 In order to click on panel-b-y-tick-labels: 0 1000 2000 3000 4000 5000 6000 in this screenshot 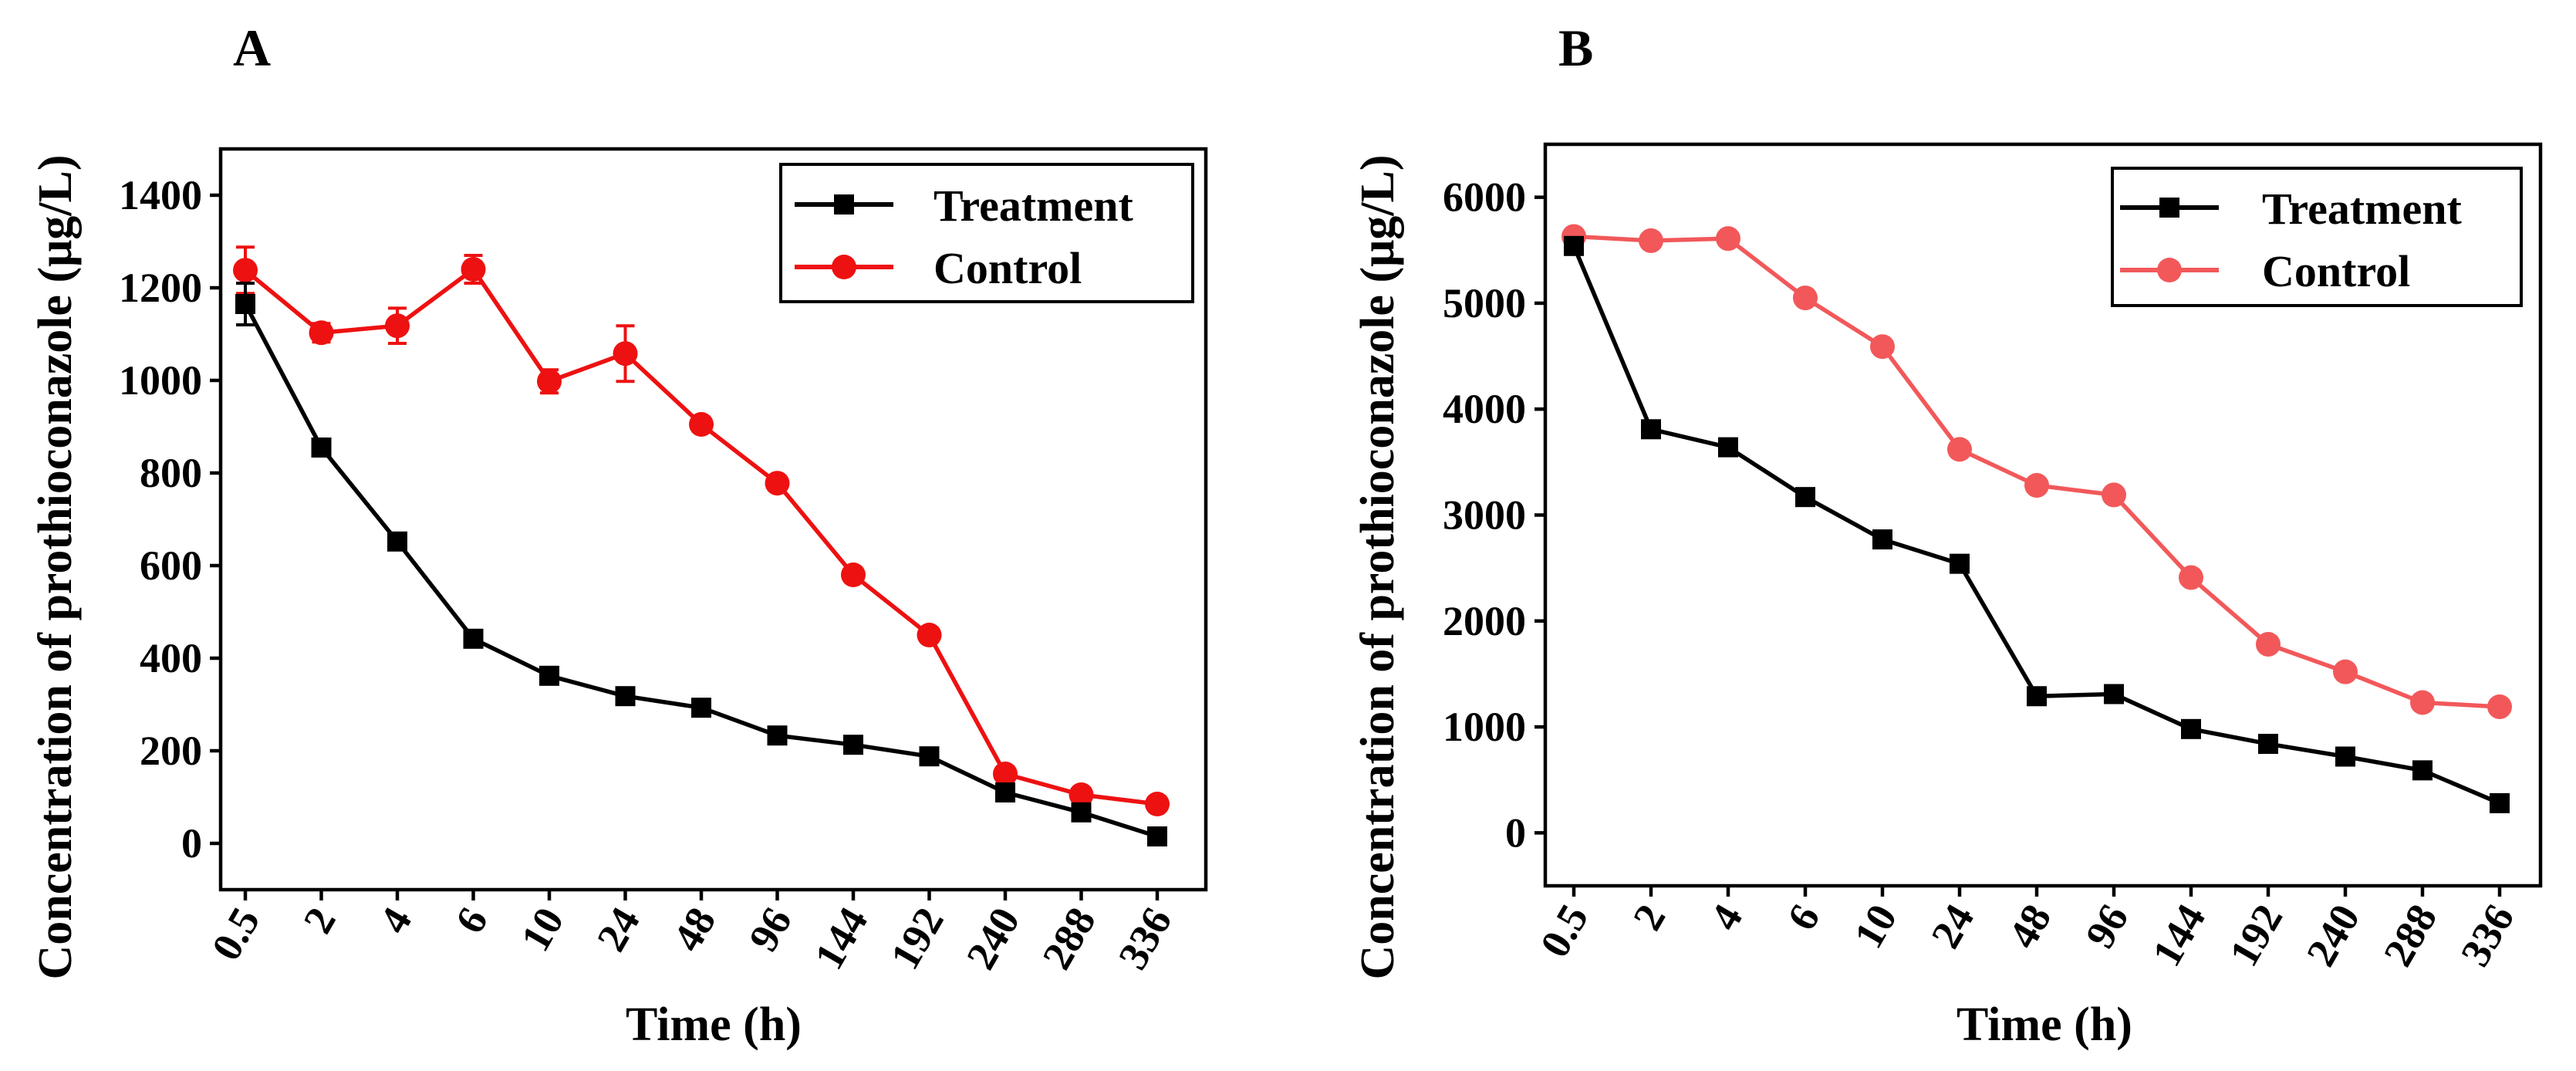, I will do `click(1484, 515)`.